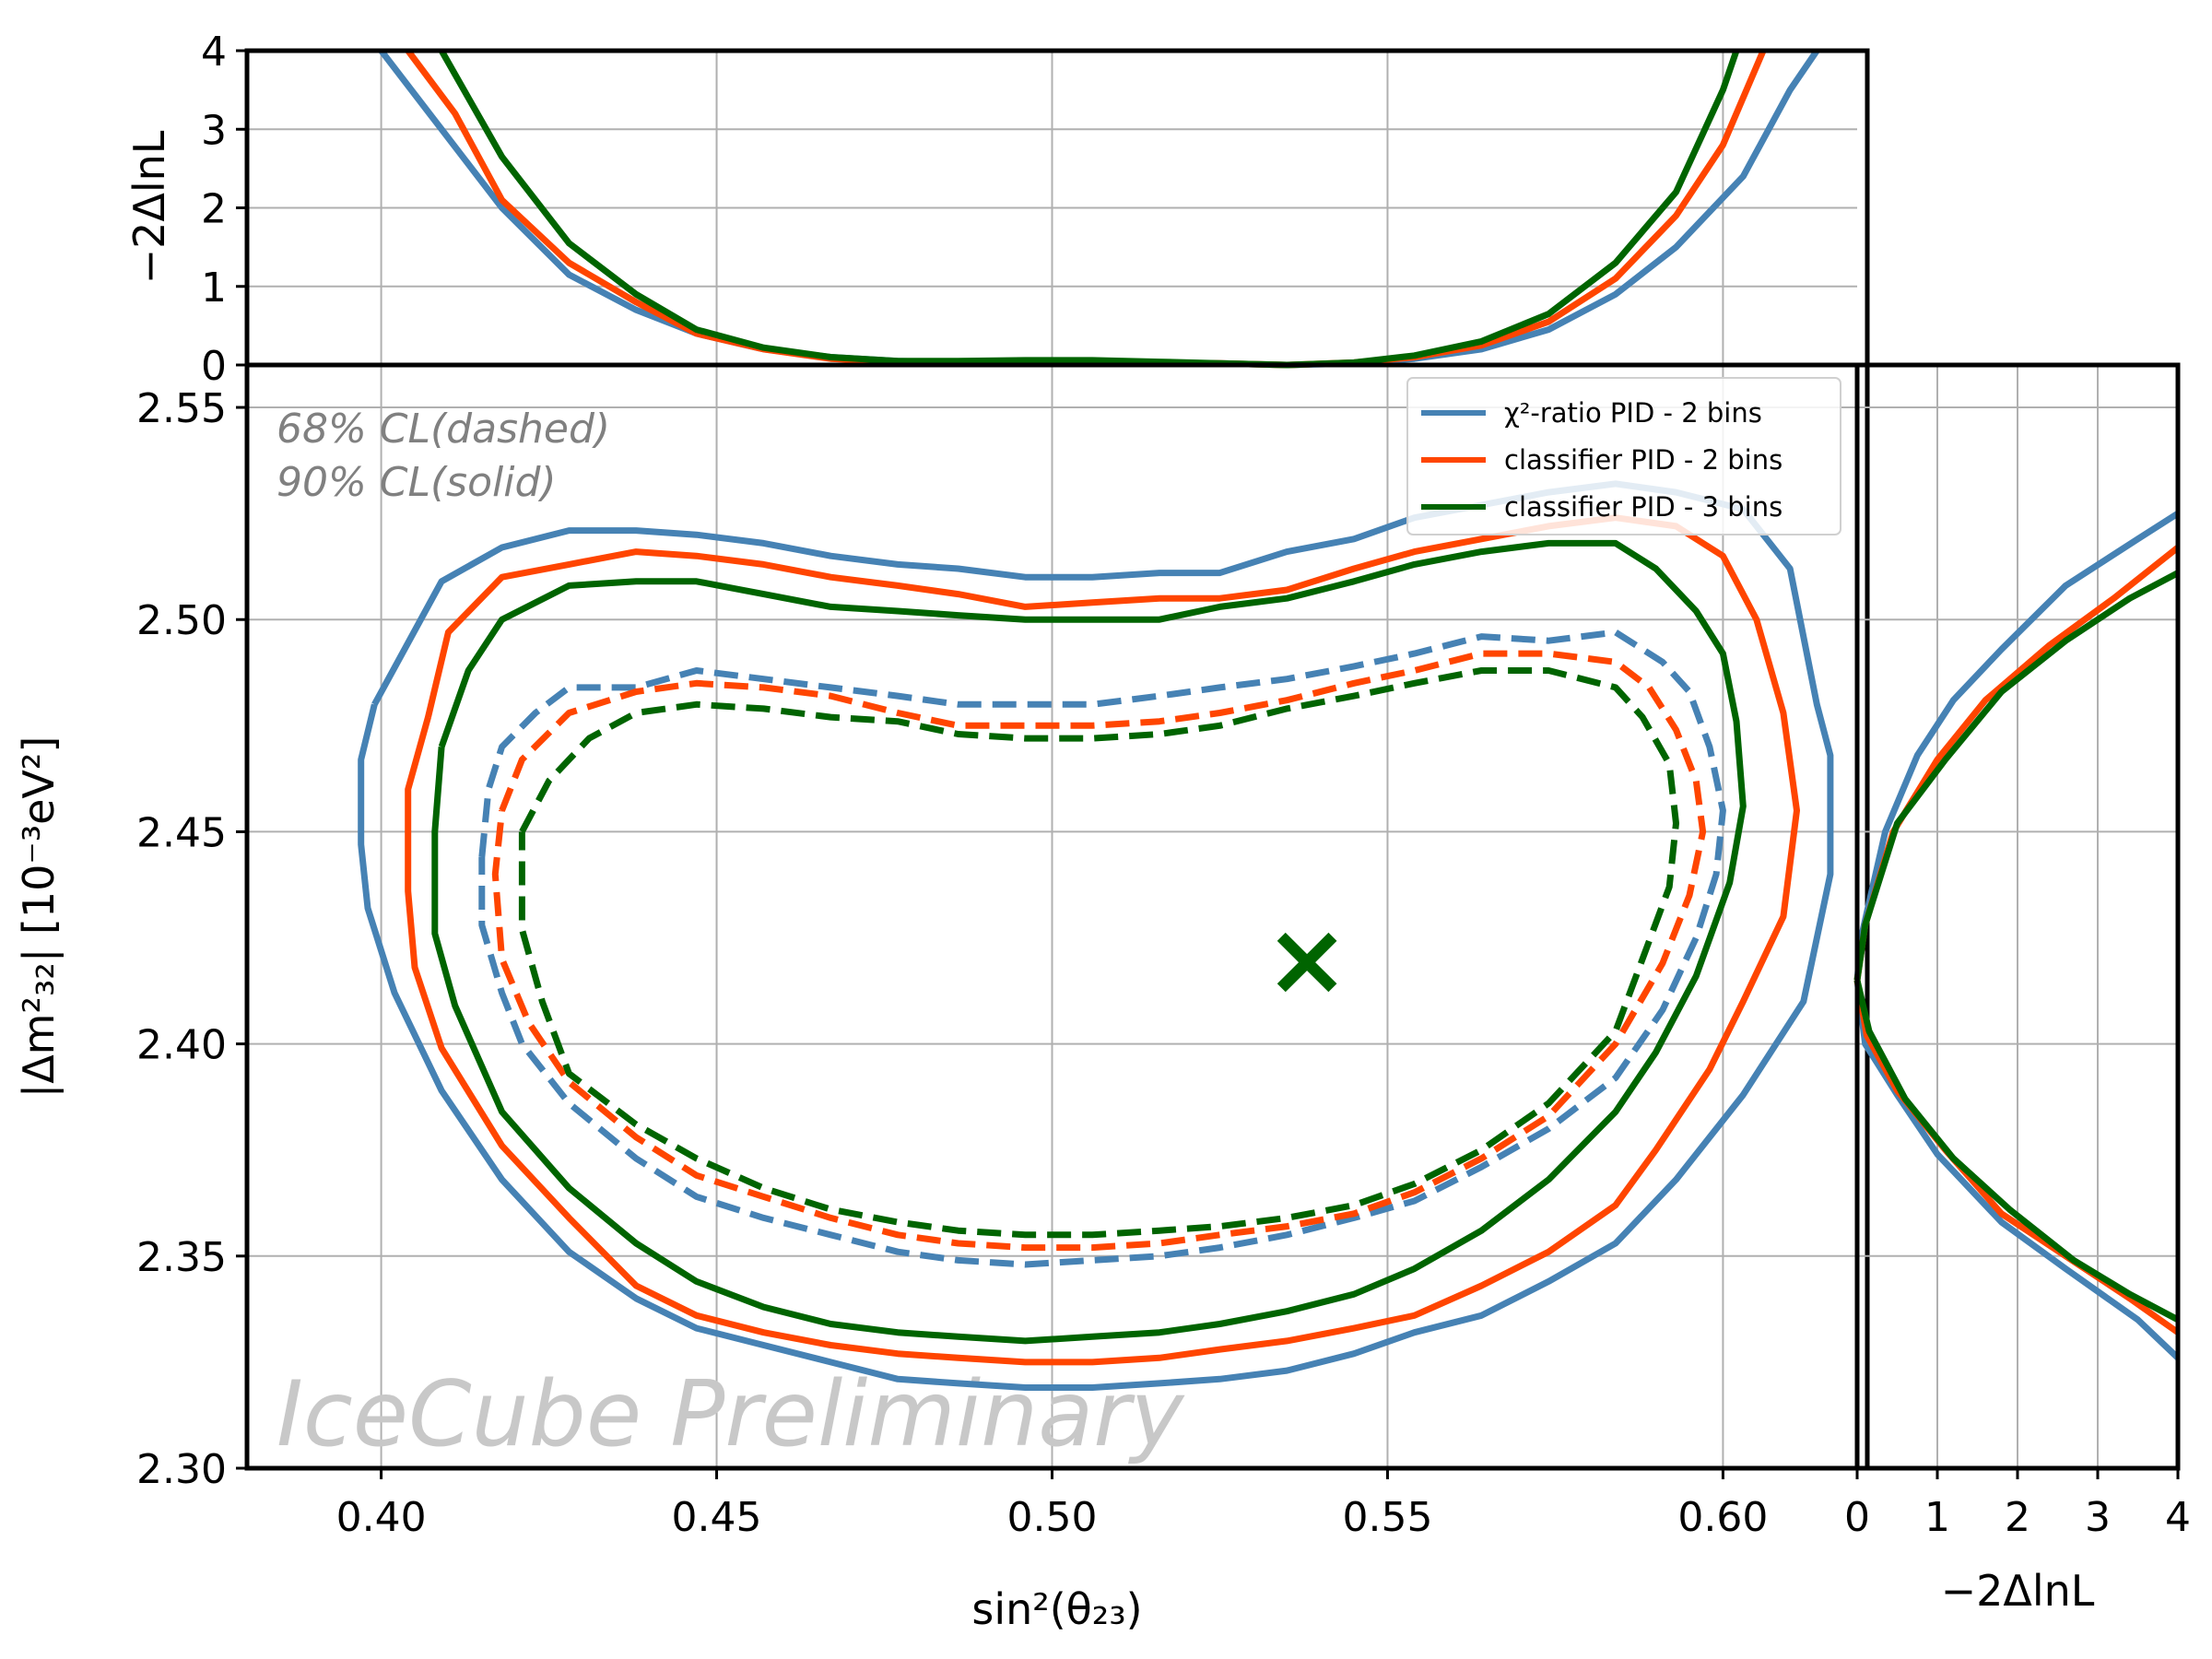  I want to click on top-yticks: 0 1 2 3 4, so click(224, 209).